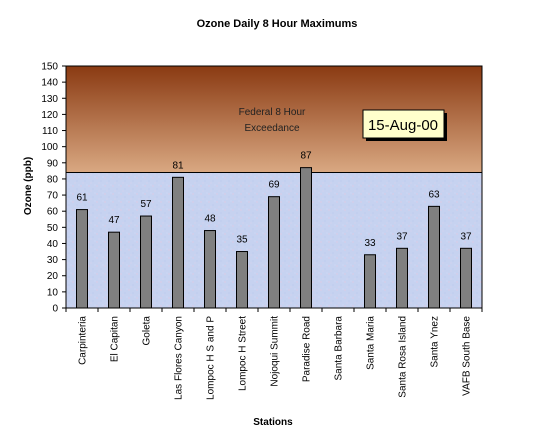  What do you see at coordinates (243, 353) in the screenshot?
I see `x-tick-label: Lompoc H Street` at bounding box center [243, 353].